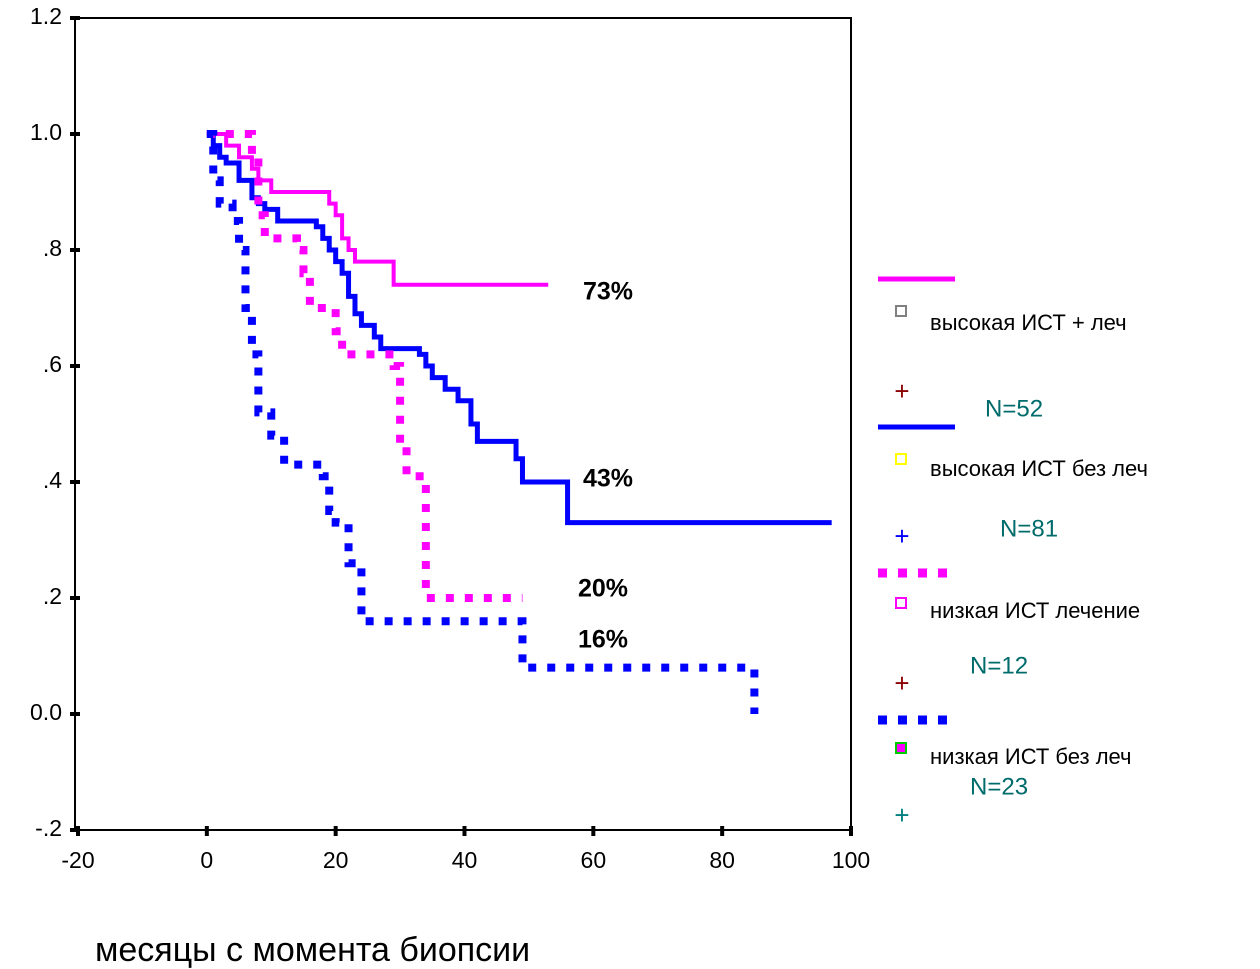  What do you see at coordinates (206, 860) in the screenshot?
I see `x-tick-label: 0` at bounding box center [206, 860].